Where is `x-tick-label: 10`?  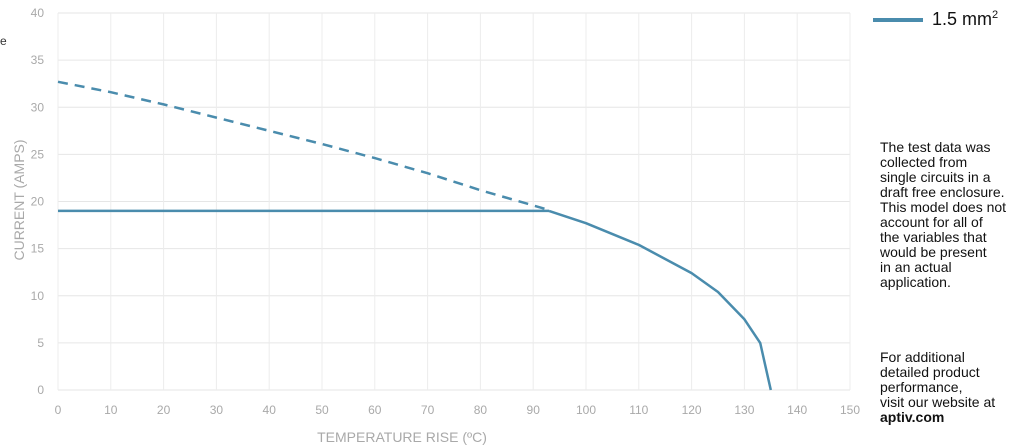 x-tick-label: 10 is located at coordinates (111, 410).